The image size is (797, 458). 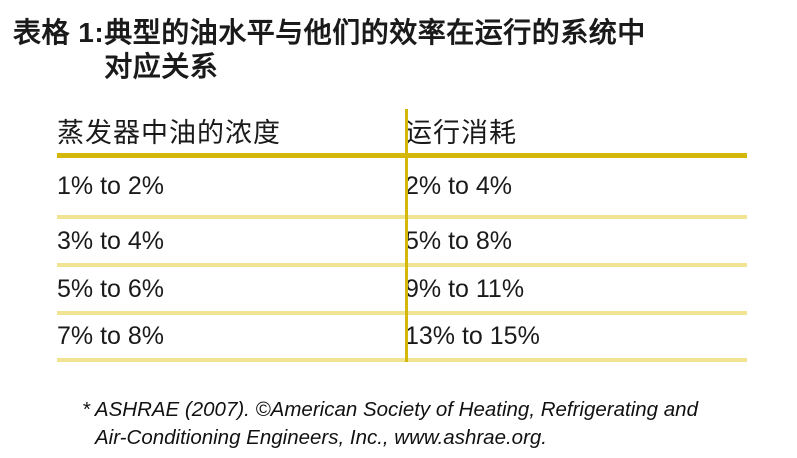 What do you see at coordinates (440, 50) in the screenshot?
I see `table-caption-text: 典型的油水平与他们的效率在运行的系统中 对应关系` at bounding box center [440, 50].